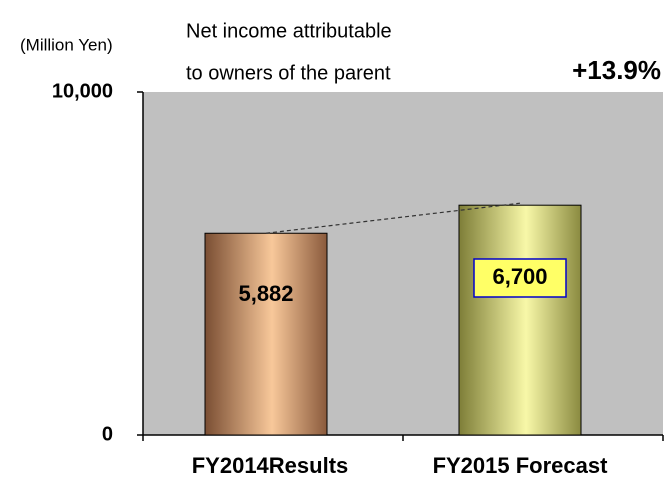 This screenshot has width=664, height=482. I want to click on y-tick-label: 10,000, so click(82, 91).